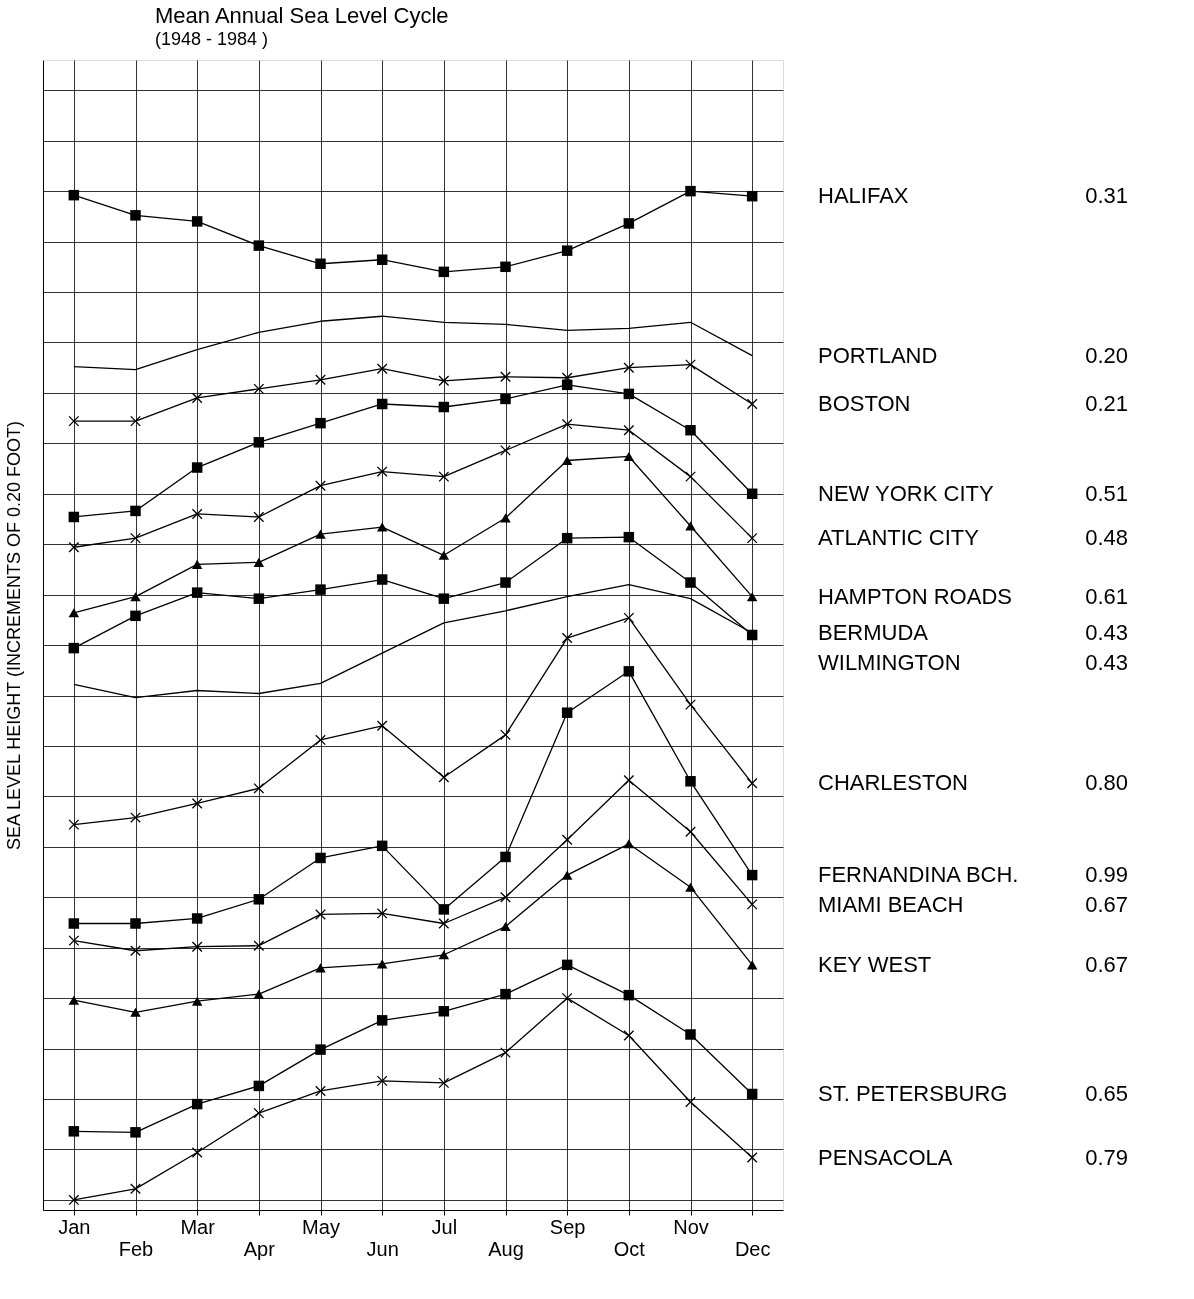 Image resolution: width=1194 pixels, height=1299 pixels. What do you see at coordinates (13, 635) in the screenshot?
I see `y-axis-title: SEA LEVEL HEIGHT (INCREMENTS OF 0.20 FOOT)` at bounding box center [13, 635].